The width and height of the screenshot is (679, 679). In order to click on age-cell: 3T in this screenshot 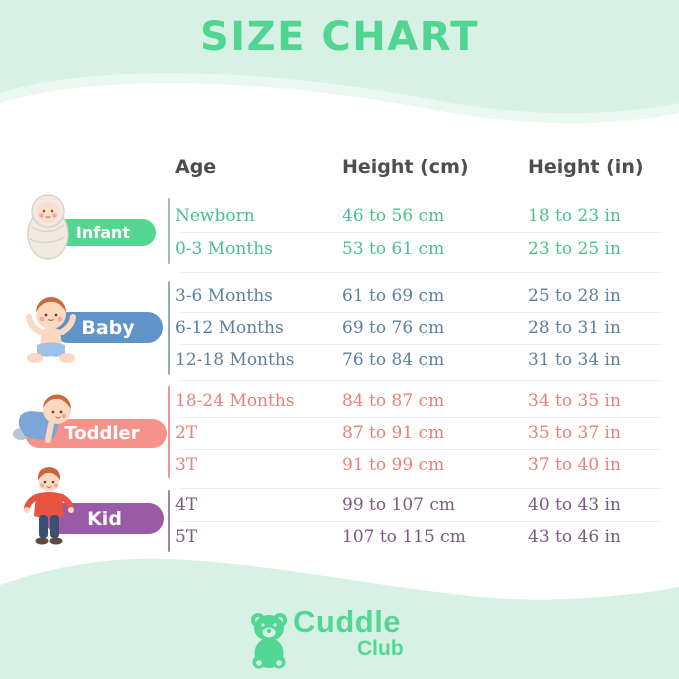, I will do `click(186, 465)`.